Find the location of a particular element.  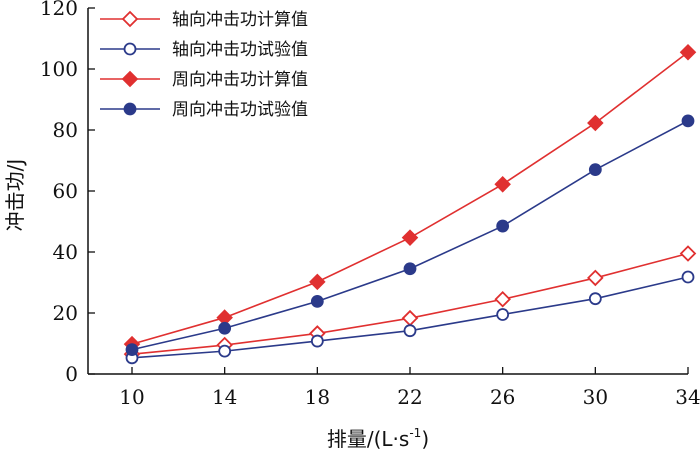

x-tick-label: 30 is located at coordinates (595, 397).